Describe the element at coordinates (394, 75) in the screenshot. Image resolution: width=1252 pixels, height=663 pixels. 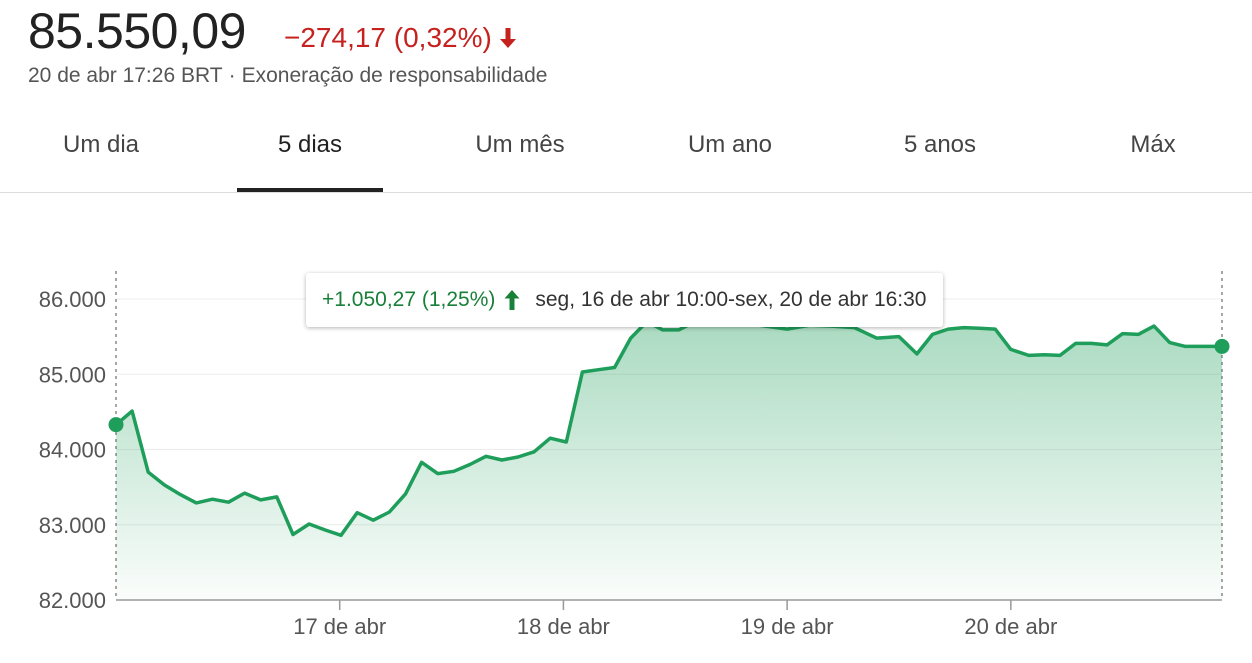
I see `disclaimer-link: Exoneração de responsabilidade` at that location.